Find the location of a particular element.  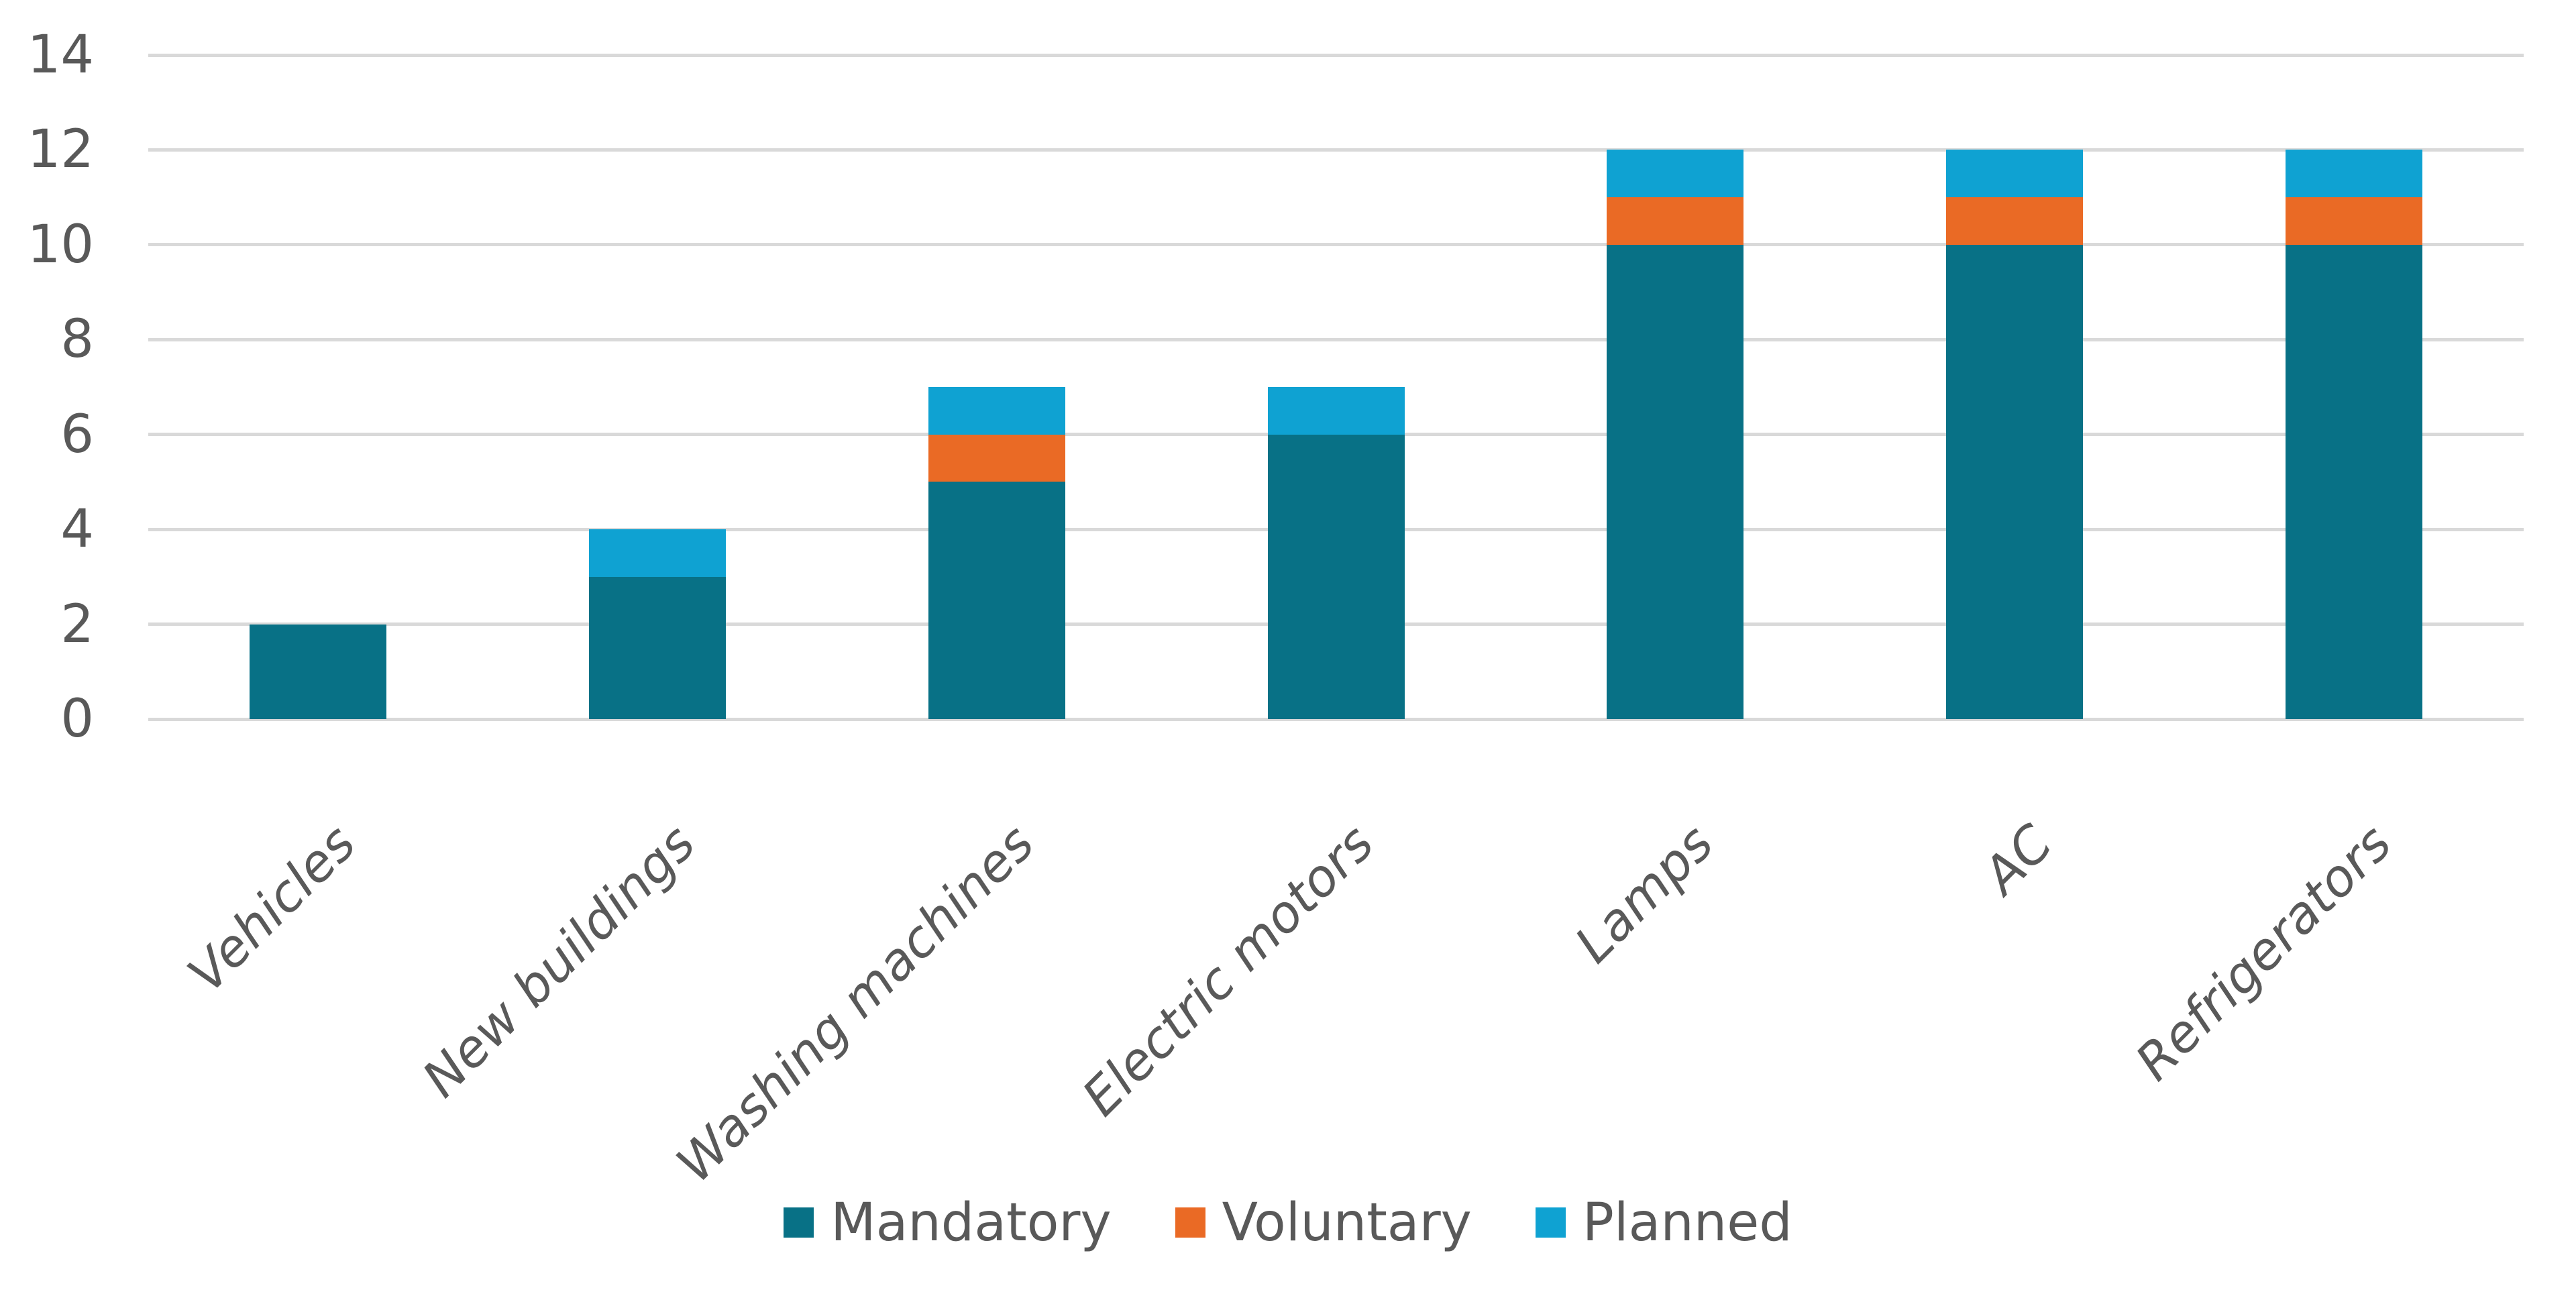

legend-label-voluntary: Voluntary is located at coordinates (1347, 1223).